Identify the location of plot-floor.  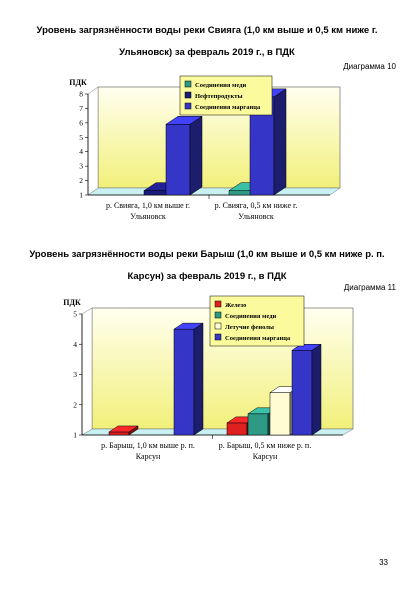
(214, 191).